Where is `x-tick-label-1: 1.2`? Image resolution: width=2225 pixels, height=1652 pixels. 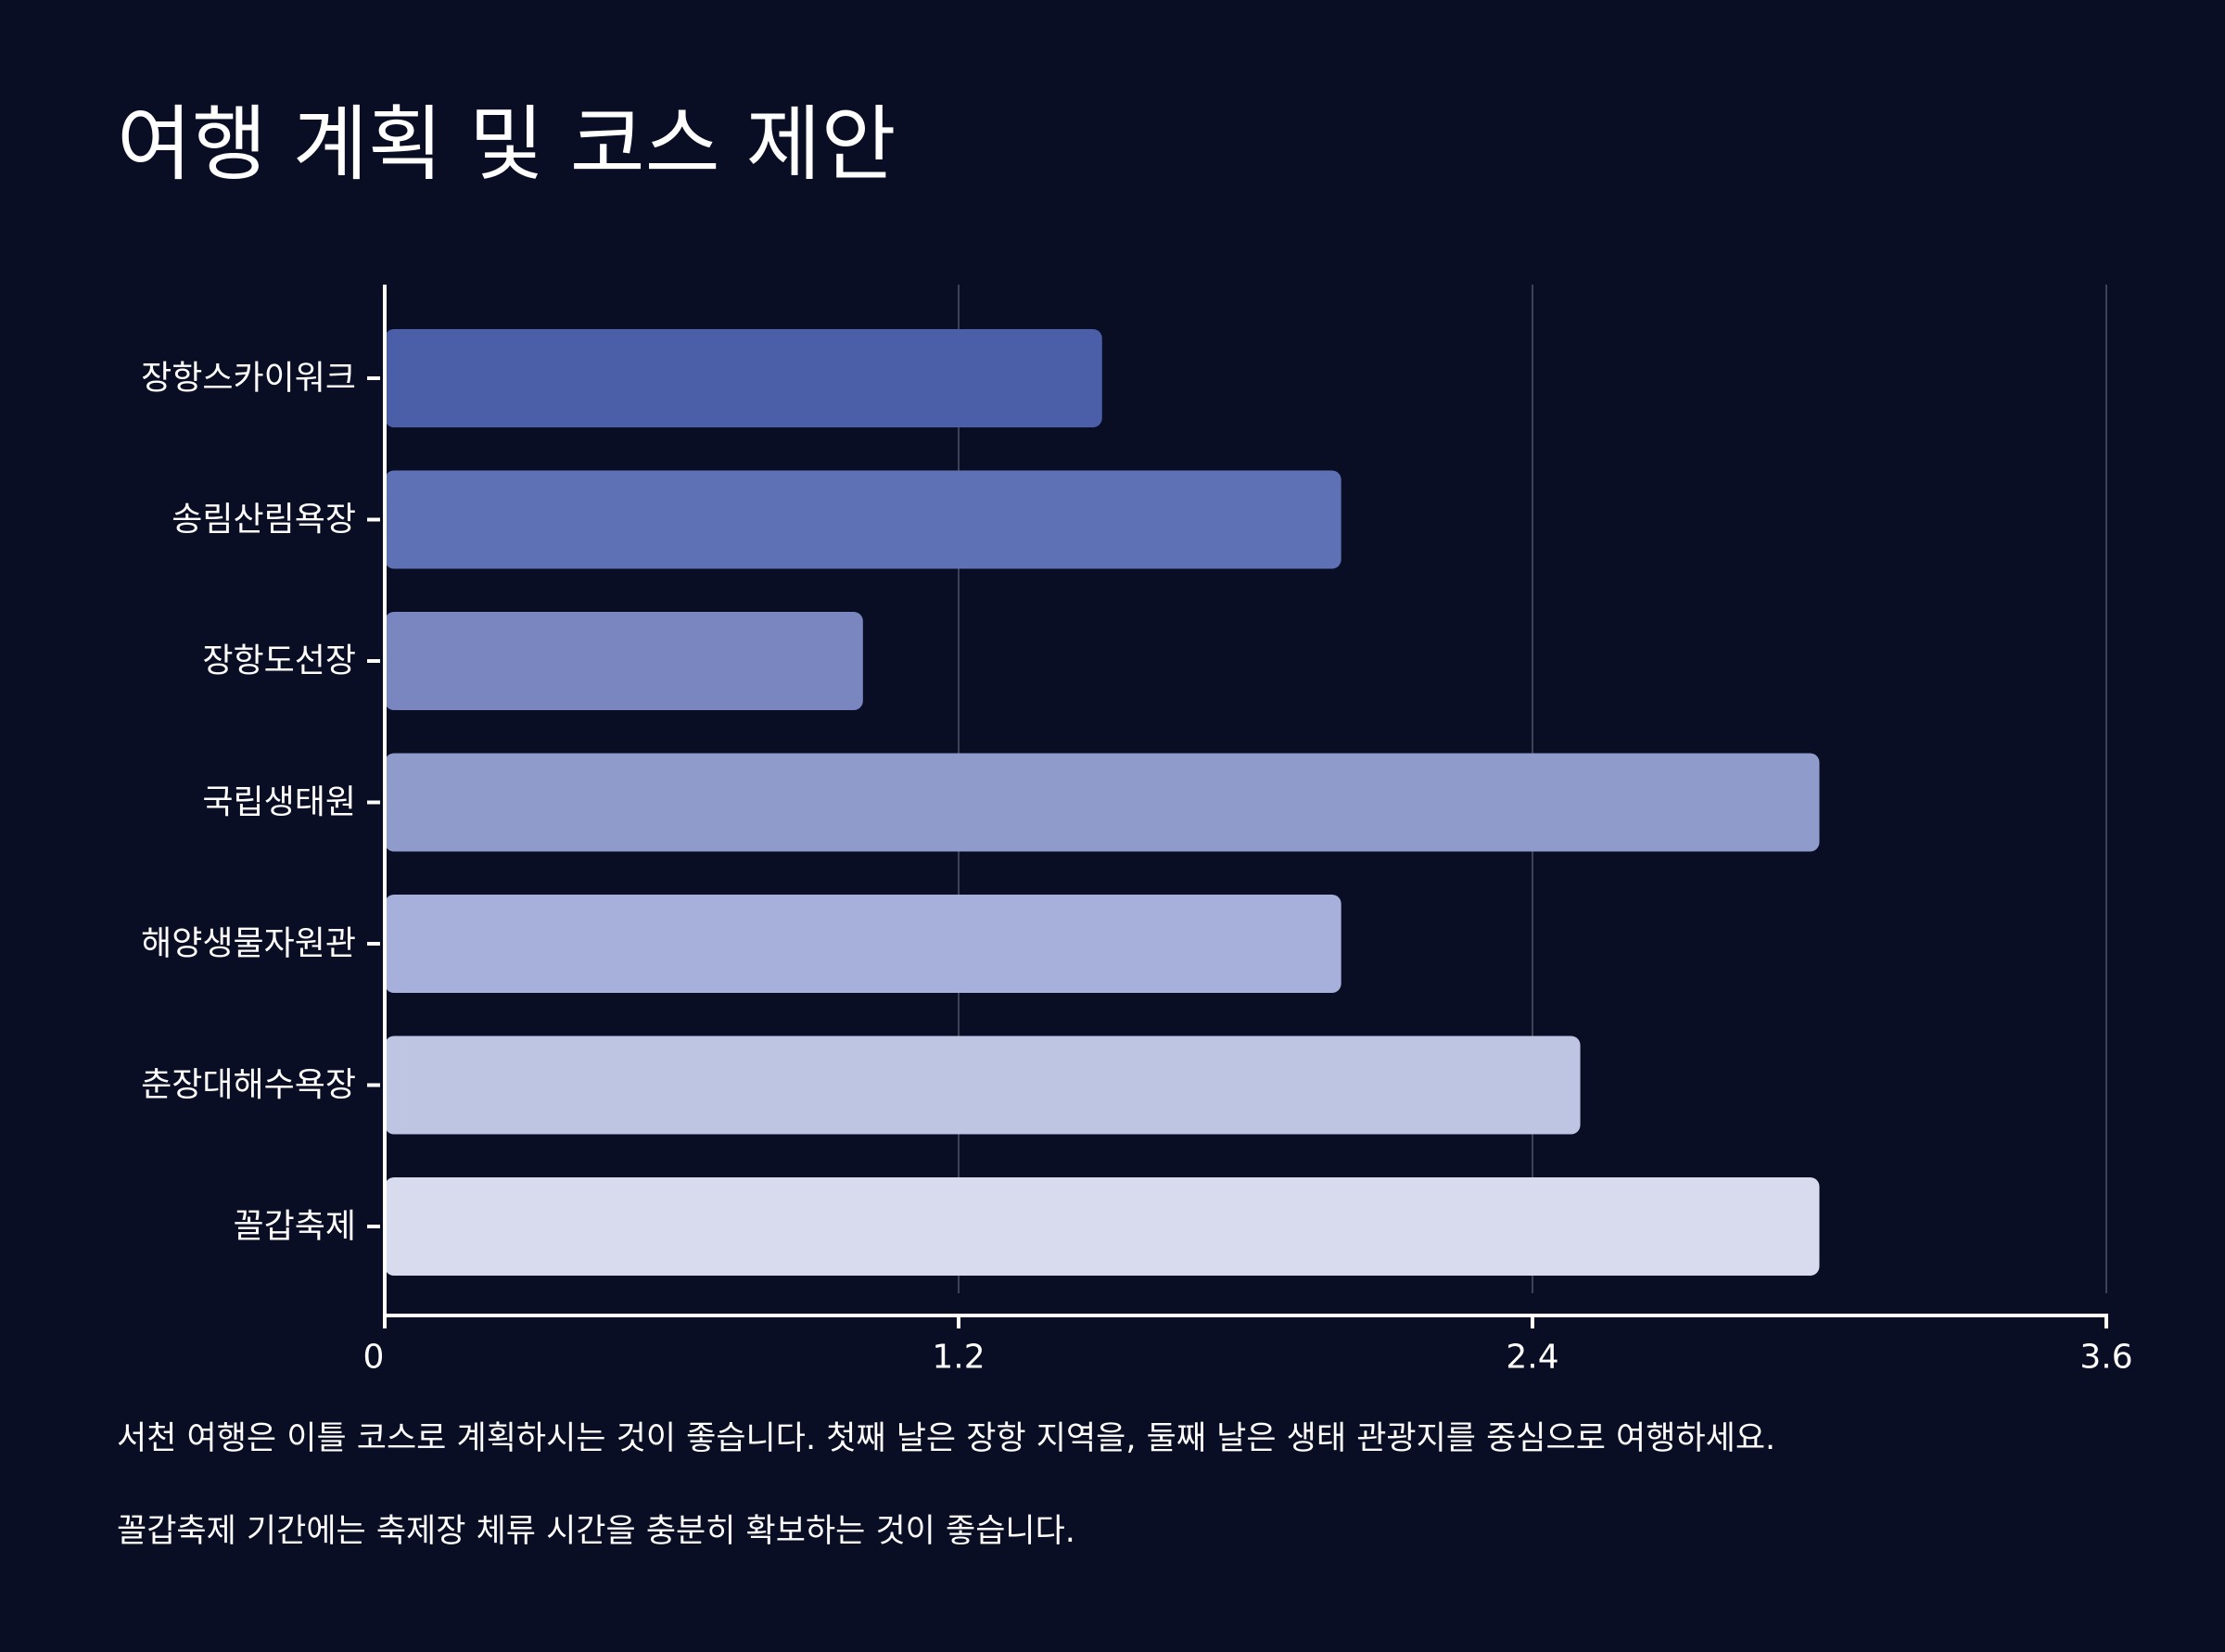 x-tick-label-1: 1.2 is located at coordinates (958, 1358).